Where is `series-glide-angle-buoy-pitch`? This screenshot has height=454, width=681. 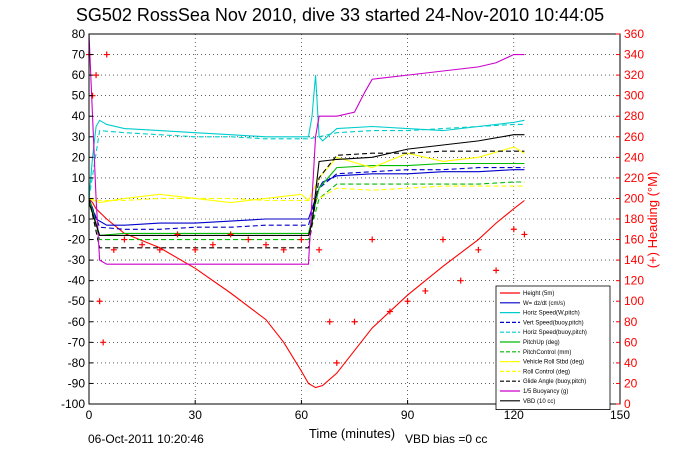 series-glide-angle-buoy-pitch is located at coordinates (306, 199).